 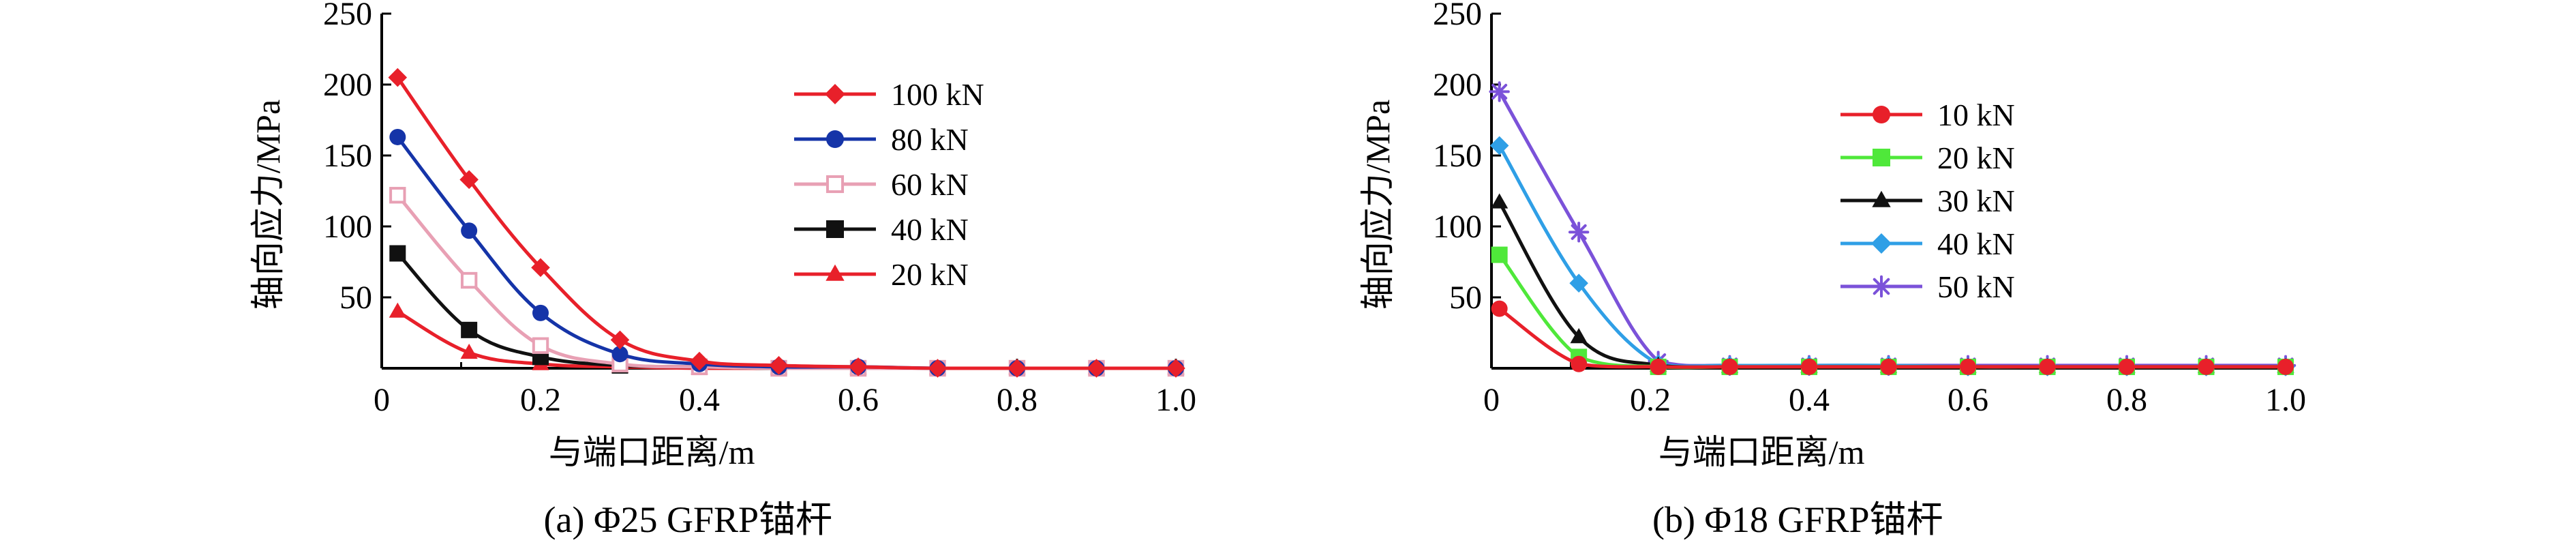 What do you see at coordinates (348, 227) in the screenshot?
I see `chart1-ytick-label: 100` at bounding box center [348, 227].